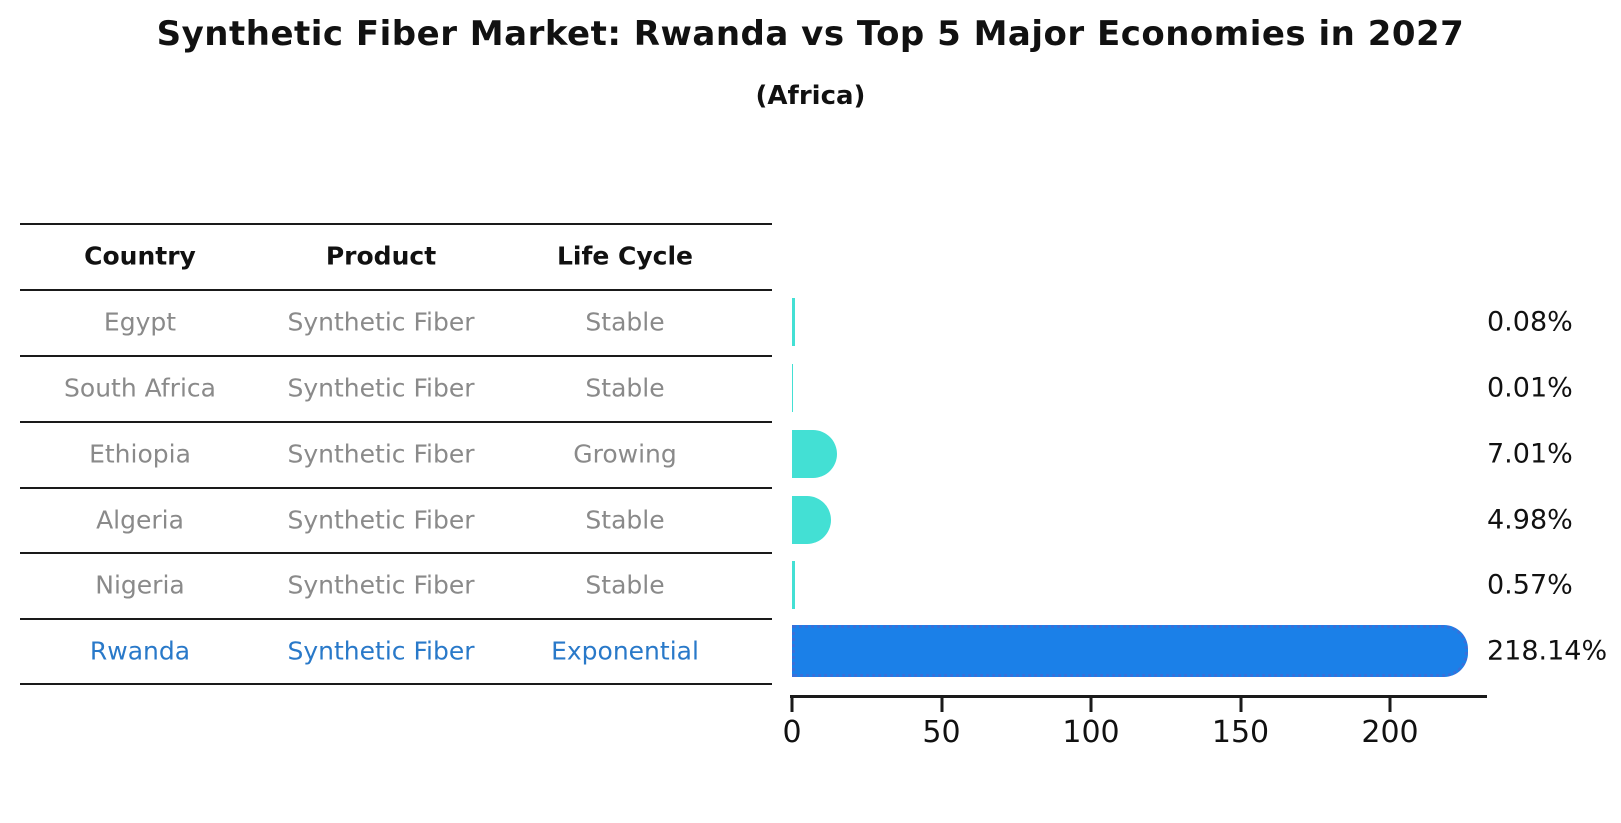 The image size is (1621, 823). I want to click on value-label-rwanda: 218.14%, so click(1547, 650).